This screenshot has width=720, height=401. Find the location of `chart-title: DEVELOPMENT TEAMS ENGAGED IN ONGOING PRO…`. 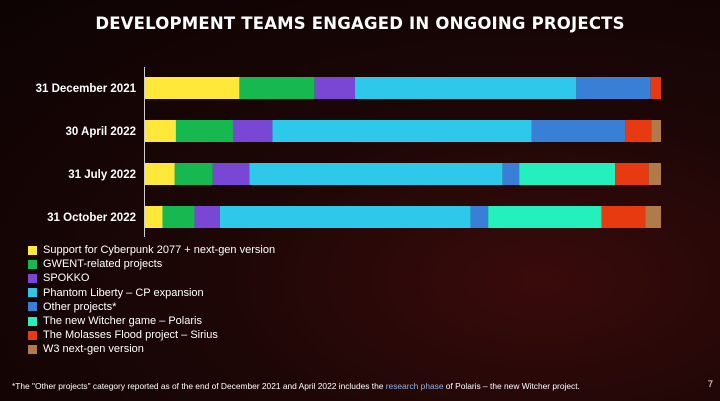

chart-title: DEVELOPMENT TEAMS ENGAGED IN ONGOING PRO… is located at coordinates (360, 23).